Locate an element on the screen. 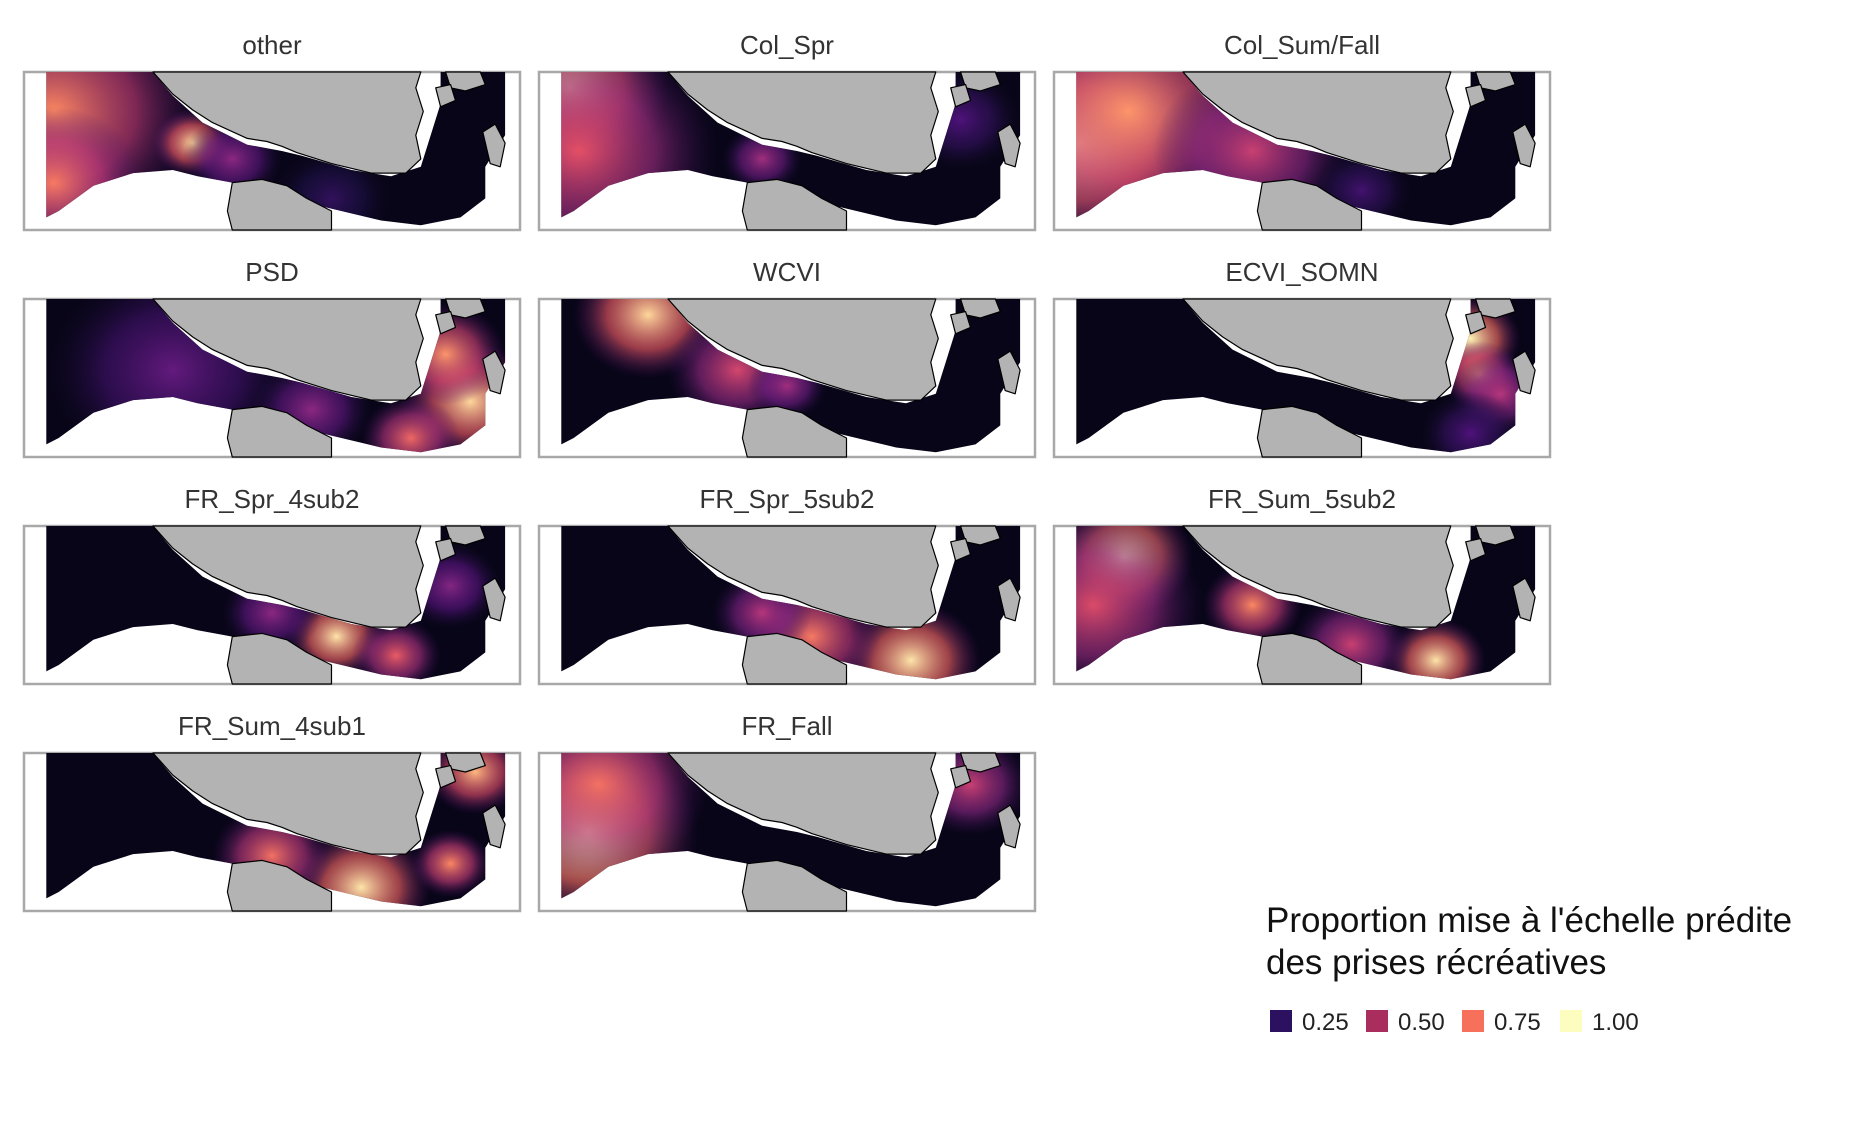 The width and height of the screenshot is (1875, 1125). legend-title-line1: Proportion mise à l'échelle prédite is located at coordinates (1529, 920).